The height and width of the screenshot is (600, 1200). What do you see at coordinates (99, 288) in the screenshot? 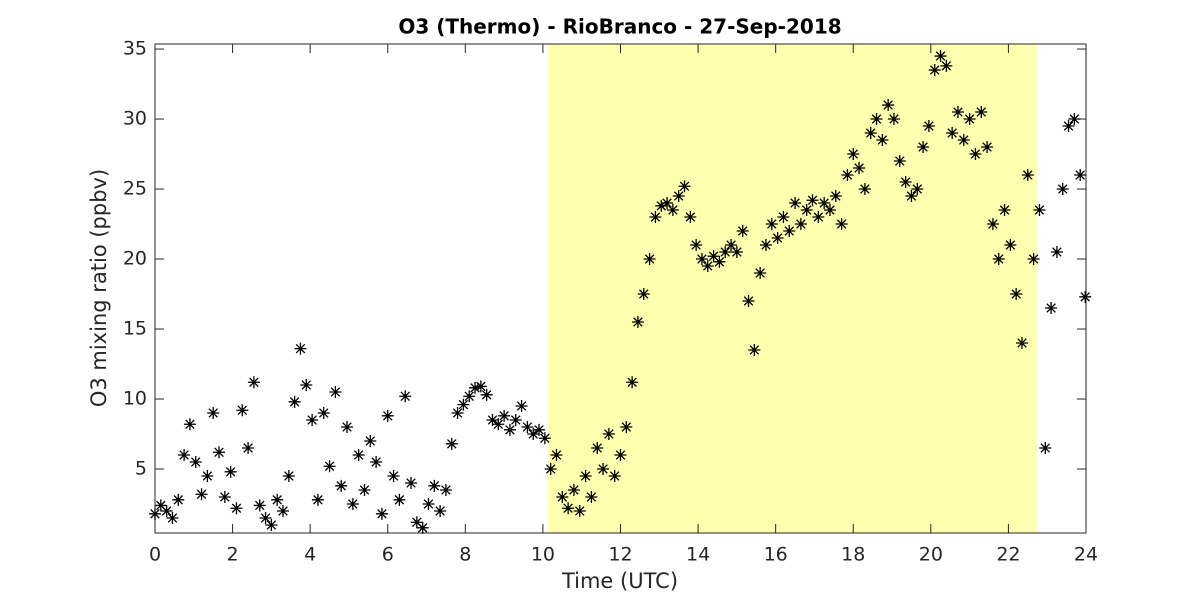
I see `y-axis-label: O3 mixing ratio (ppbv)` at bounding box center [99, 288].